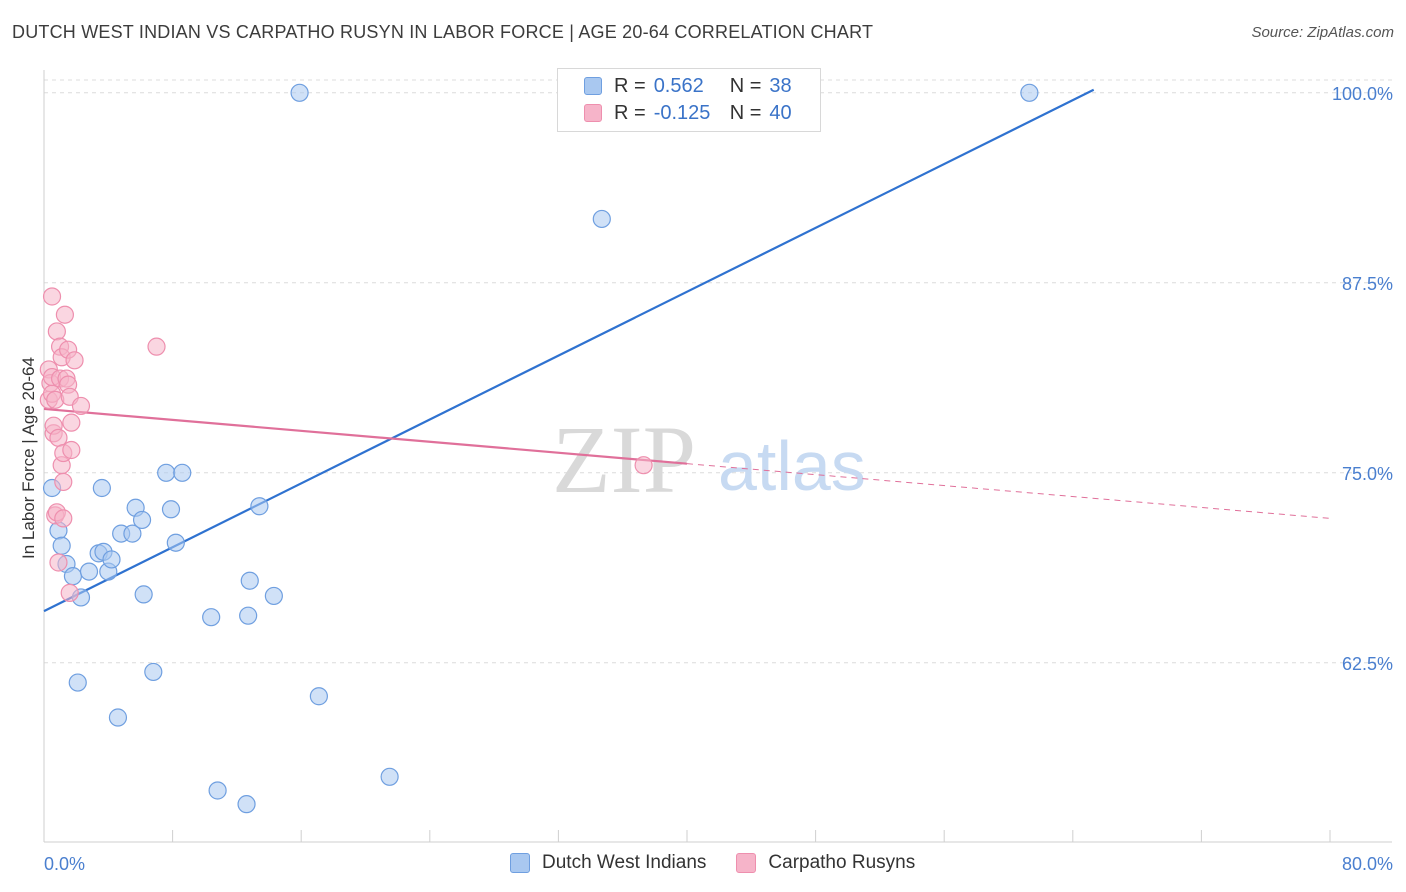 Image resolution: width=1406 pixels, height=892 pixels. Describe the element at coordinates (709, 459) in the screenshot. I see `watermark: ZIP atlas` at that location.